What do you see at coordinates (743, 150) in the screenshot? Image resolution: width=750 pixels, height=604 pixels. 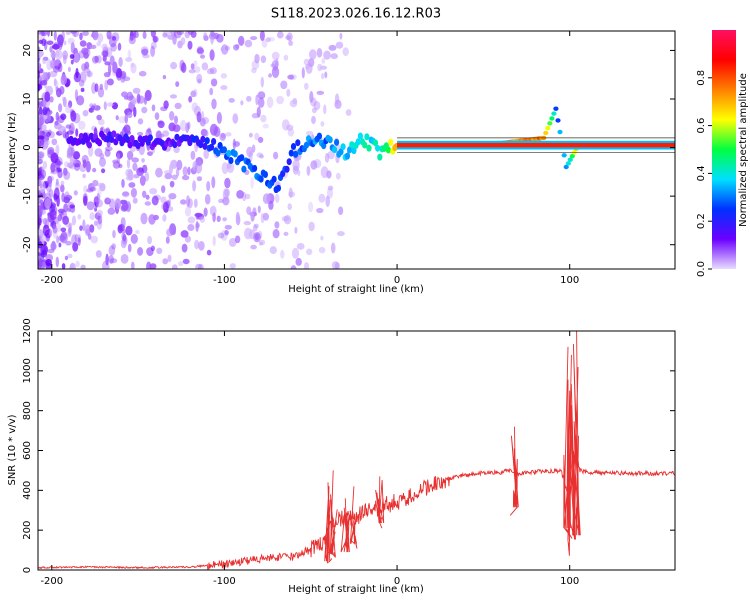 I see `colorbar-label: Normalized spectral amplitude` at bounding box center [743, 150].